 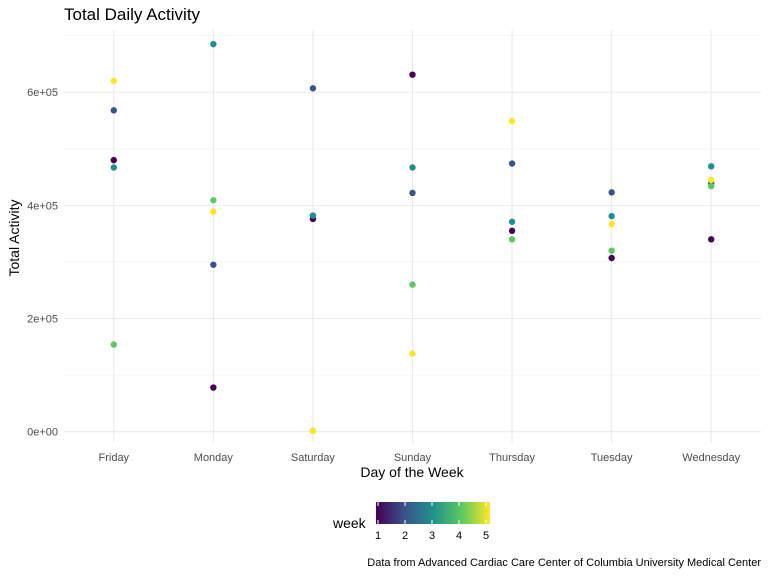 What do you see at coordinates (42, 262) in the screenshot?
I see `y-axis-ticks: 0e+00 2e+05 4e+05 6e+05` at bounding box center [42, 262].